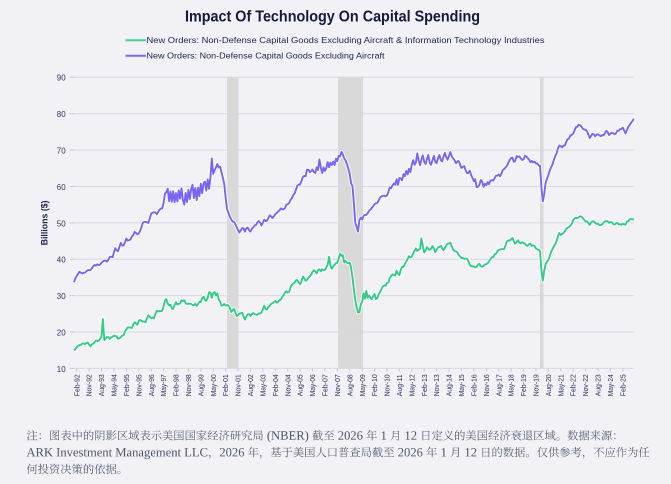 The width and height of the screenshot is (671, 484). What do you see at coordinates (61, 296) in the screenshot?
I see `svg-text: 30` at bounding box center [61, 296].